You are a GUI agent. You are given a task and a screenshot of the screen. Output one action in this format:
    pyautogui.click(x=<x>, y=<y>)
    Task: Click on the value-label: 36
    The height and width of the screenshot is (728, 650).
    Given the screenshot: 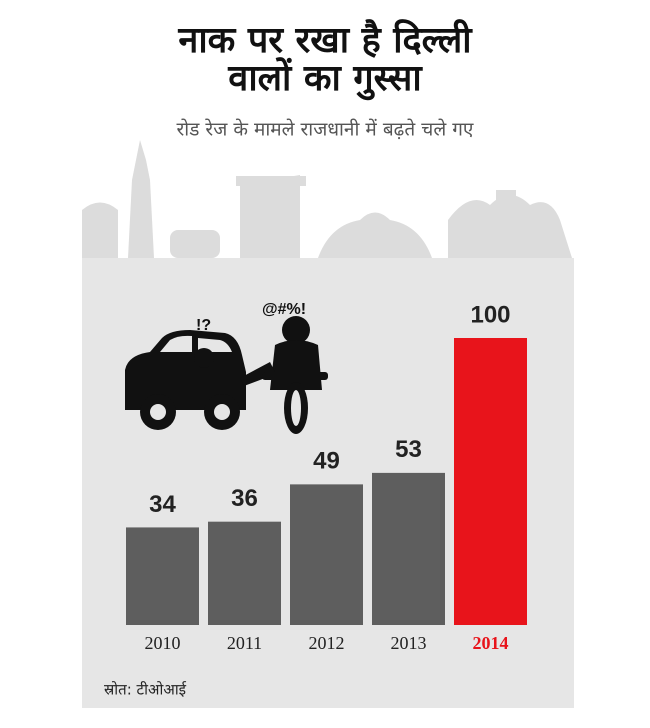 What is the action you would take?
    pyautogui.click(x=244, y=498)
    